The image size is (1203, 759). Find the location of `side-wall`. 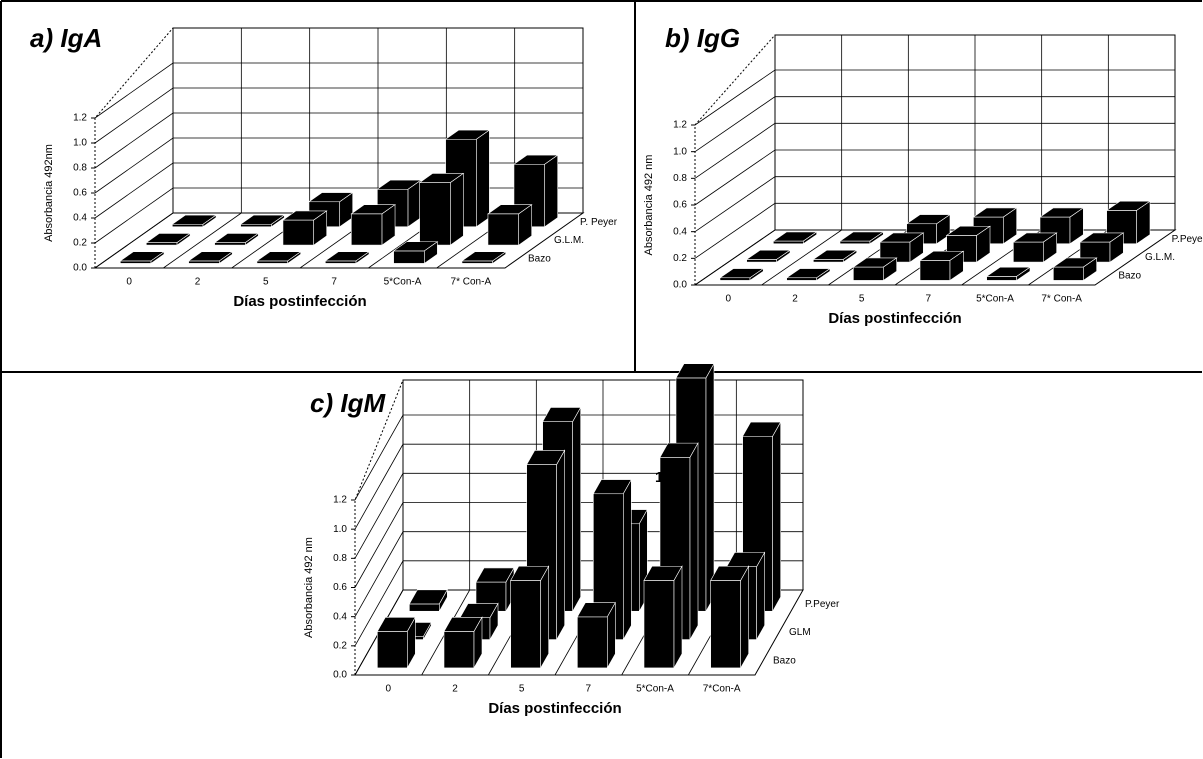

side-wall is located at coordinates (379, 527).